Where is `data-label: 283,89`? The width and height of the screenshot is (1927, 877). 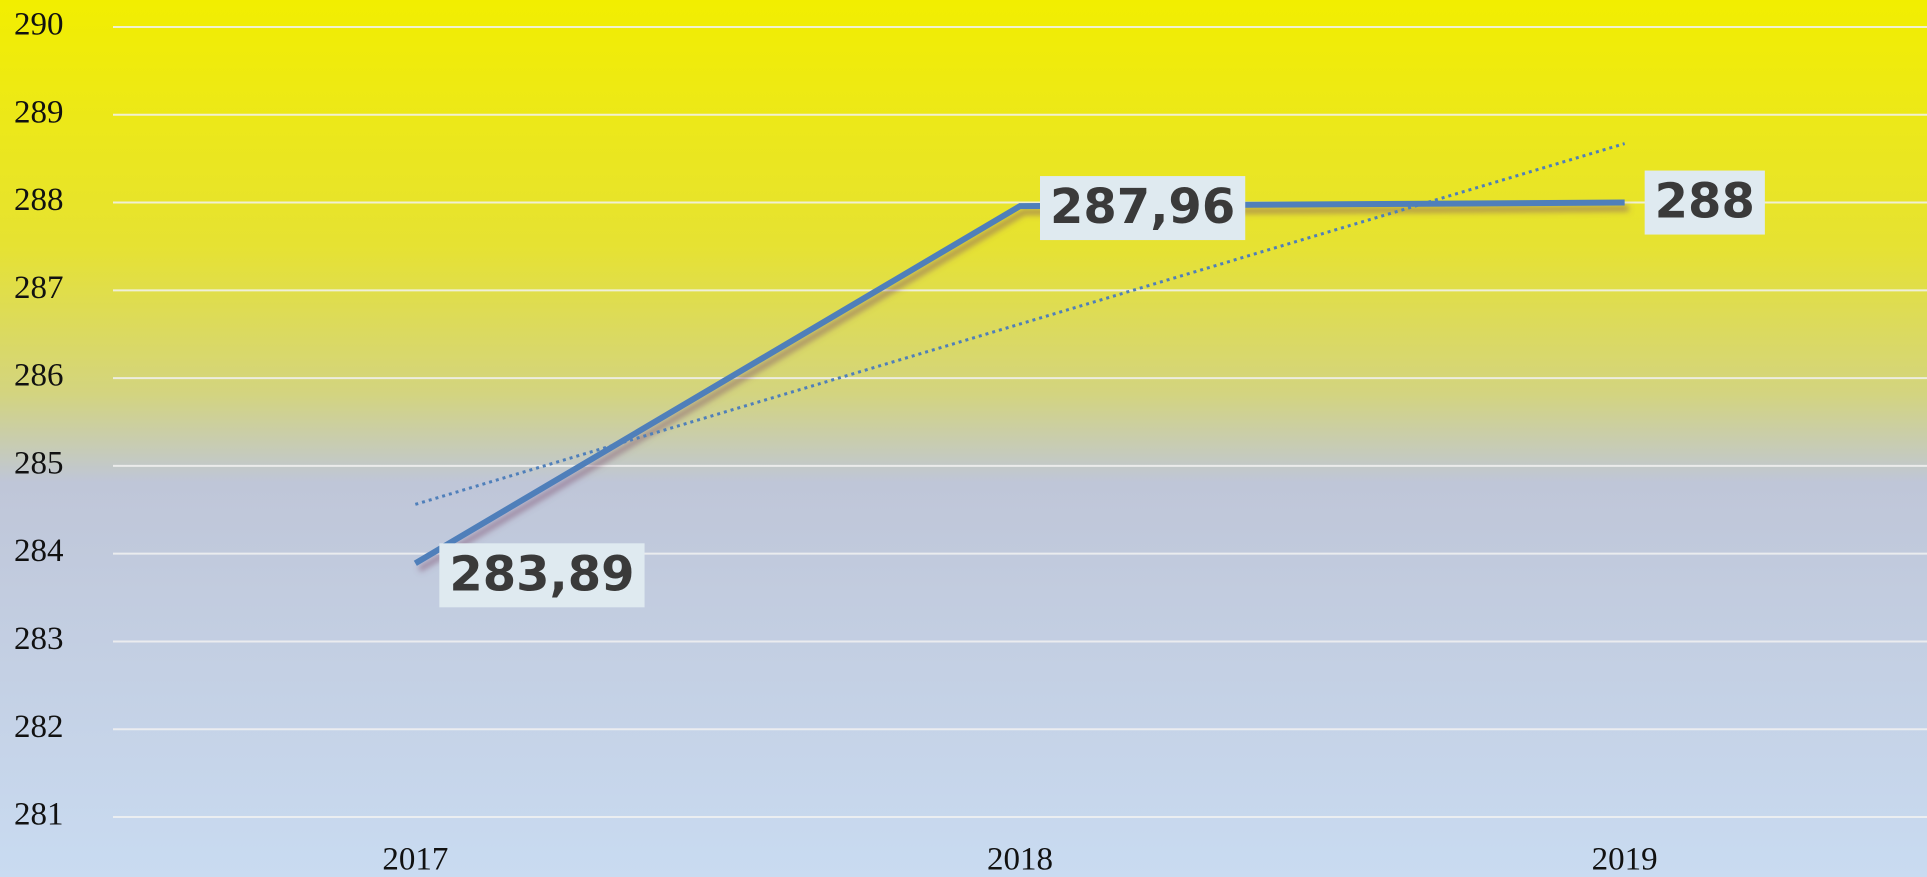 data-label: 283,89 is located at coordinates (541, 574).